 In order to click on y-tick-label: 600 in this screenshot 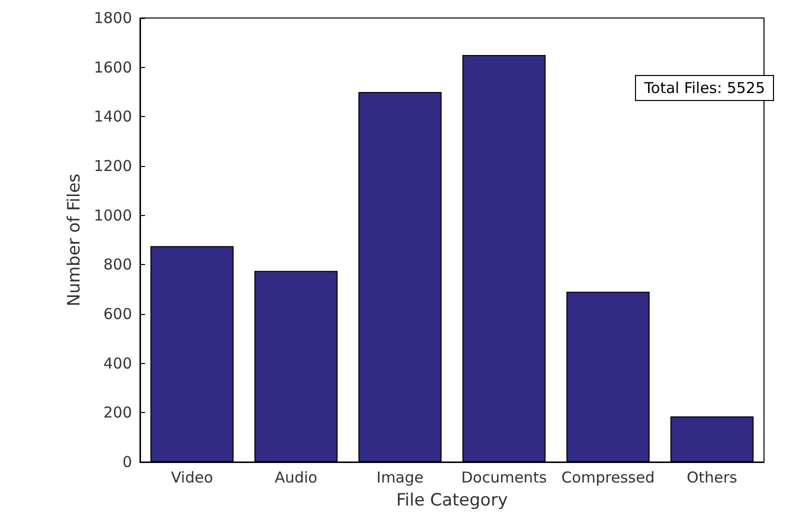, I will do `click(117, 314)`.